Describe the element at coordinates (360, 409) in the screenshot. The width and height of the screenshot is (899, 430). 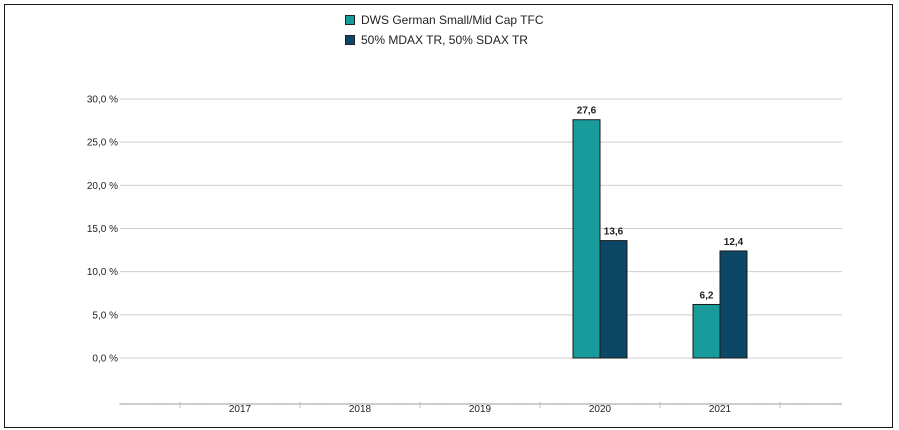
I see `x-tick-label: 2018` at that location.